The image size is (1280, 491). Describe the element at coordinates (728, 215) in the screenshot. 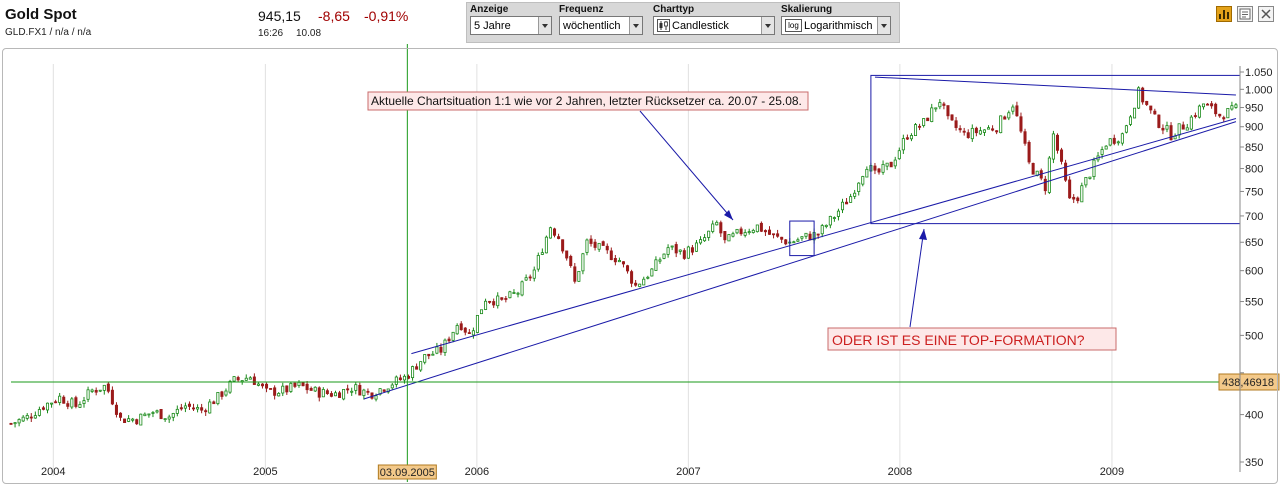

I see `annotation-arrow-head` at that location.